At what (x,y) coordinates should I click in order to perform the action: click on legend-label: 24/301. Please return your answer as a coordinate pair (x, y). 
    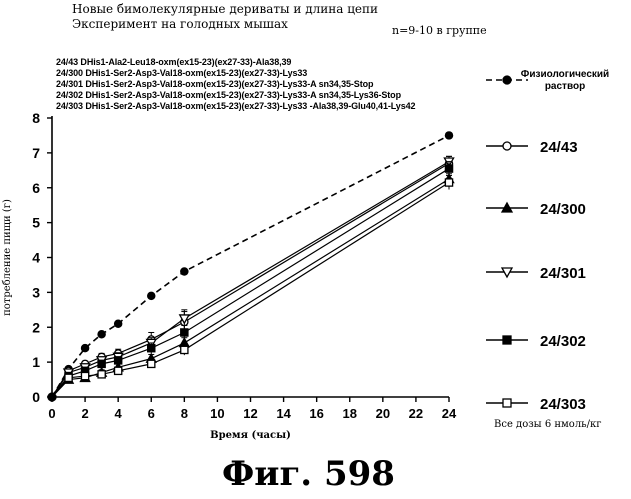
    Looking at the image, I should click on (563, 273).